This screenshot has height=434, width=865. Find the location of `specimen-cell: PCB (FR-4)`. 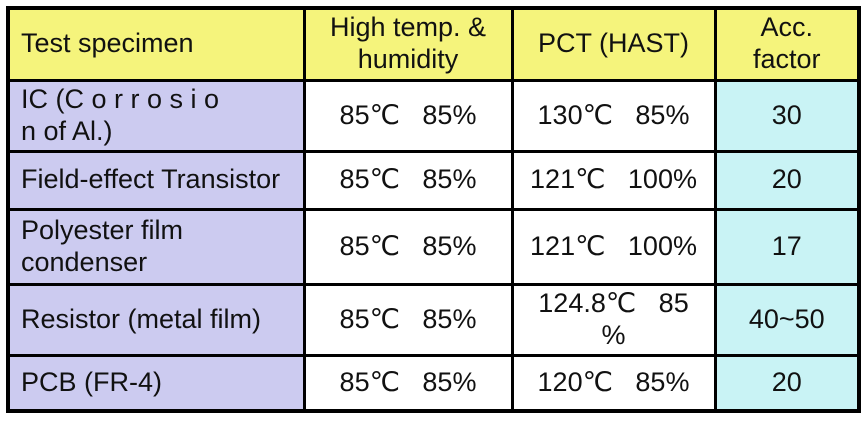

specimen-cell: PCB (FR-4) is located at coordinates (156, 383).